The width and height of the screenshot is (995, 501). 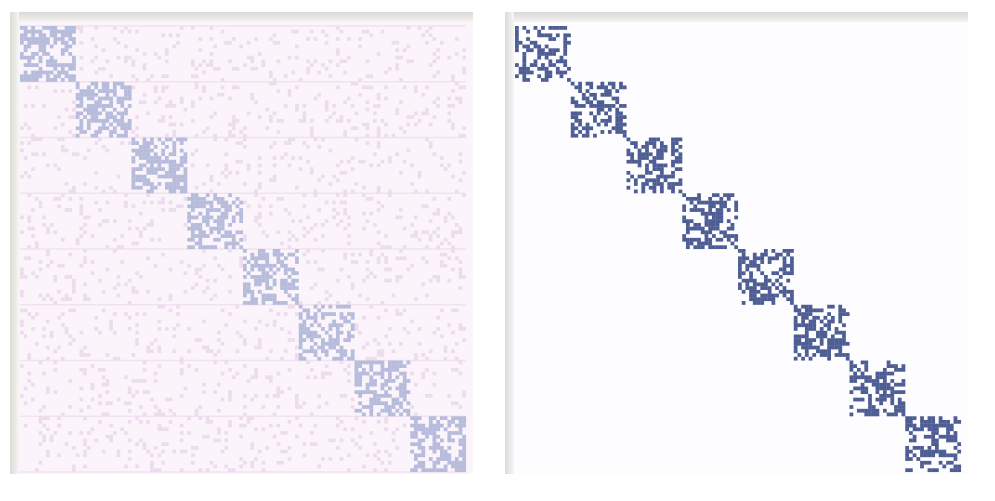 What do you see at coordinates (434, 433) in the screenshot?
I see `left-matrix-block-8-cell` at bounding box center [434, 433].